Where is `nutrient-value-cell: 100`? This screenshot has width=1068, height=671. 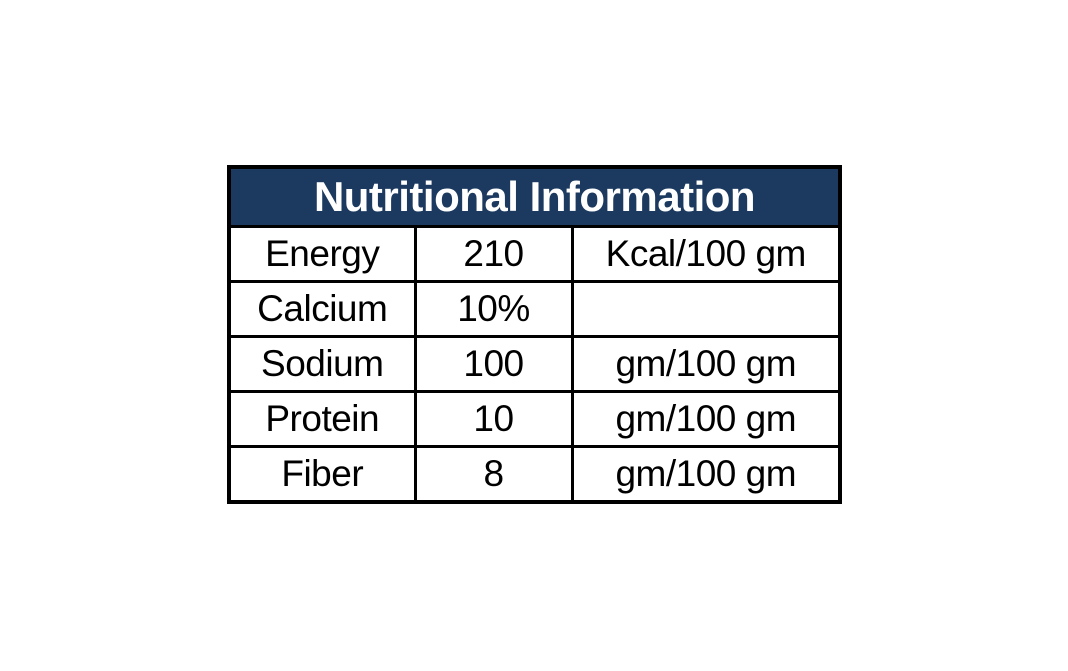
nutrient-value-cell: 100 is located at coordinates (493, 364).